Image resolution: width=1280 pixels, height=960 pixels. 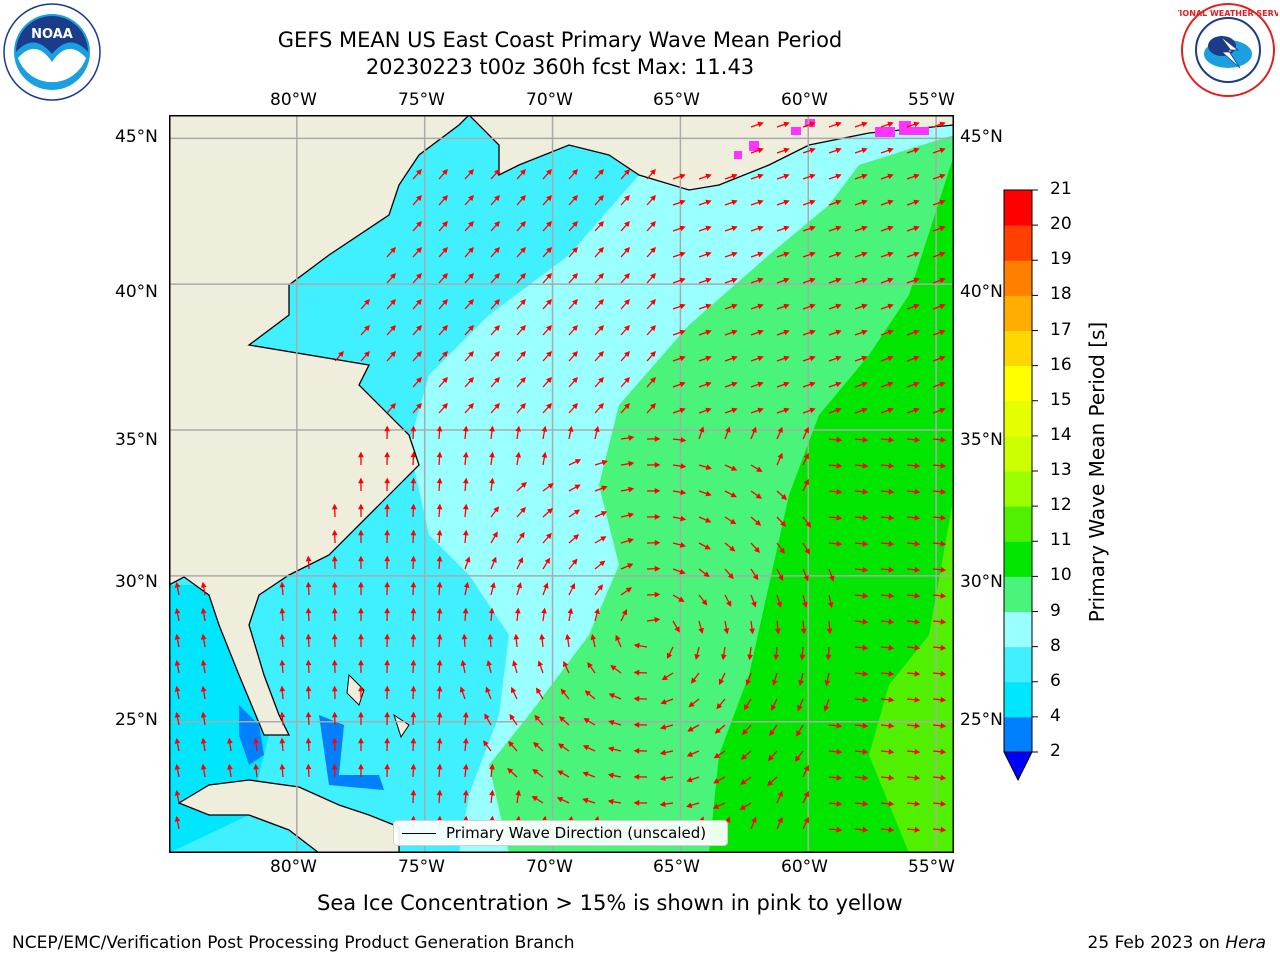 I want to click on lon-tick-top: 55°W, so click(x=931, y=100).